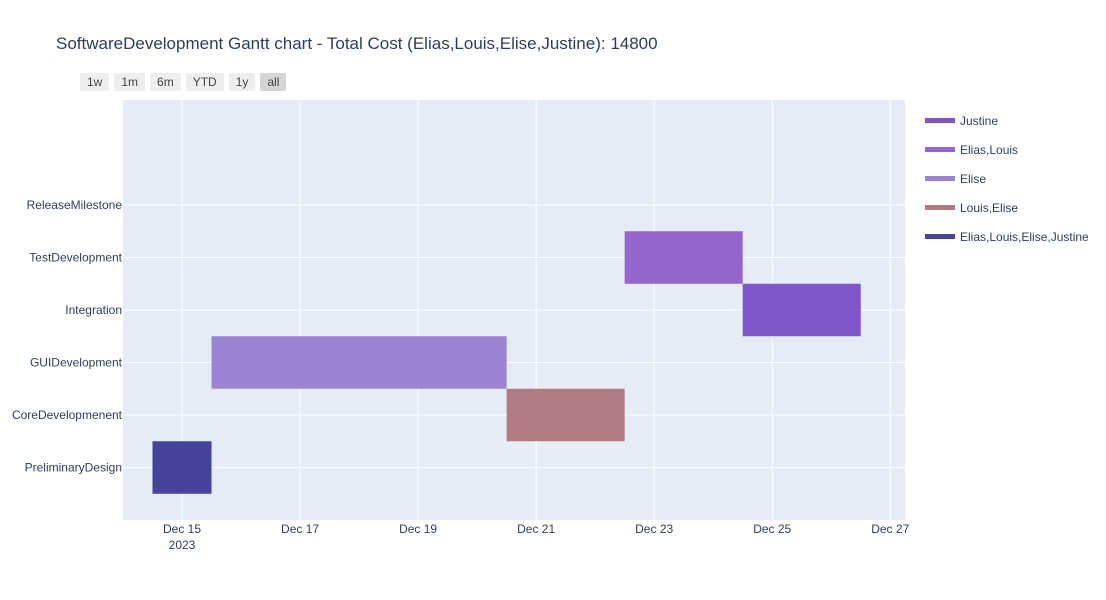 The height and width of the screenshot is (600, 1106). Describe the element at coordinates (73, 468) in the screenshot. I see `y-tick-label: PreliminaryDesign` at that location.